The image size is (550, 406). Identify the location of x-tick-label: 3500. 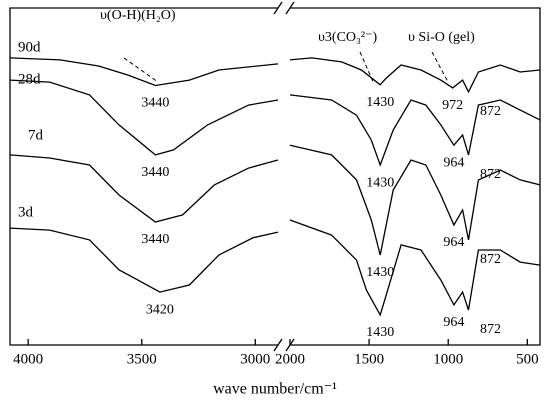
(142, 359).